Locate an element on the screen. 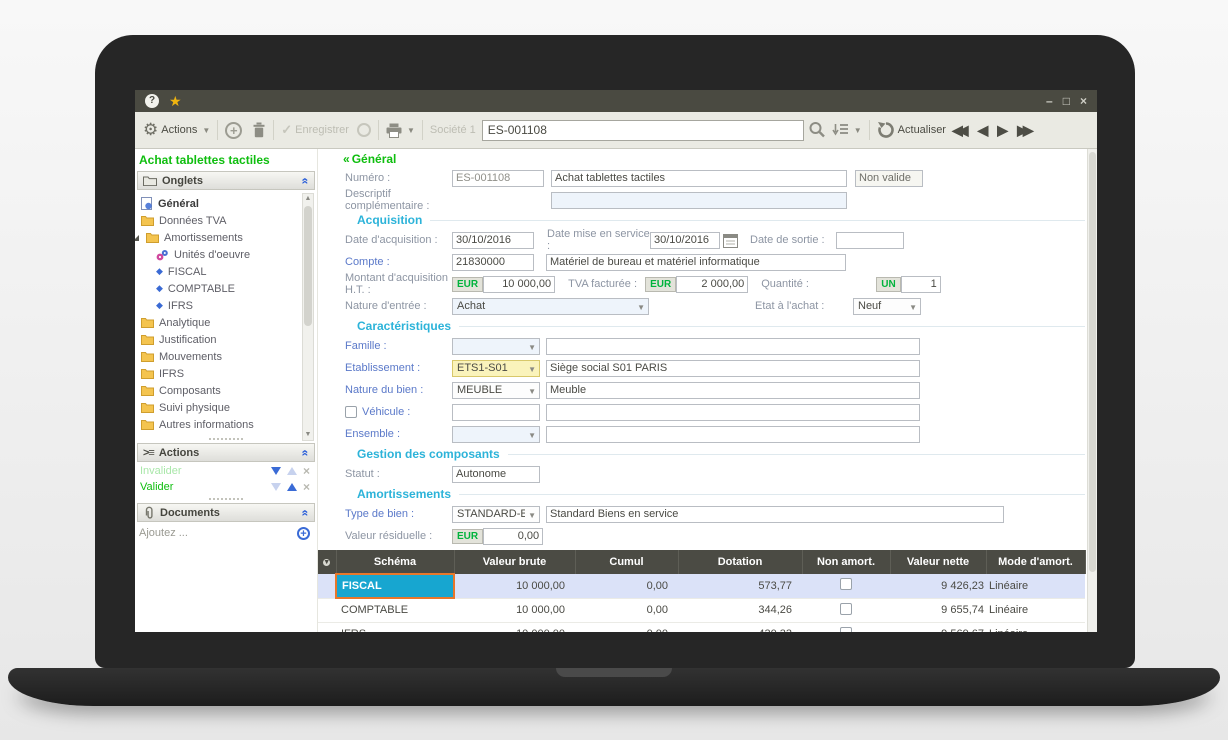 This screenshot has height=740, width=1228. nature-bien-label: Nature du bien : is located at coordinates (384, 390).